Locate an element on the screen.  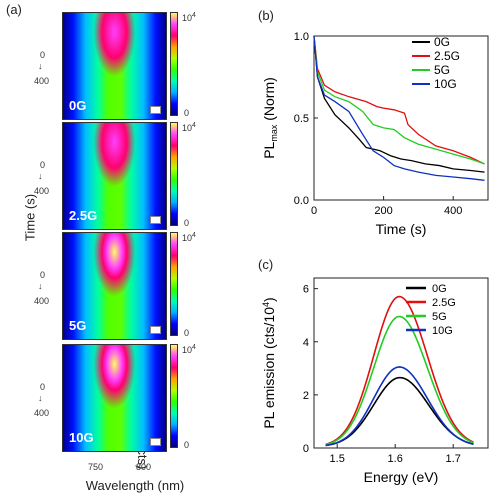
series-line-2.5G is located at coordinates (399, 100).